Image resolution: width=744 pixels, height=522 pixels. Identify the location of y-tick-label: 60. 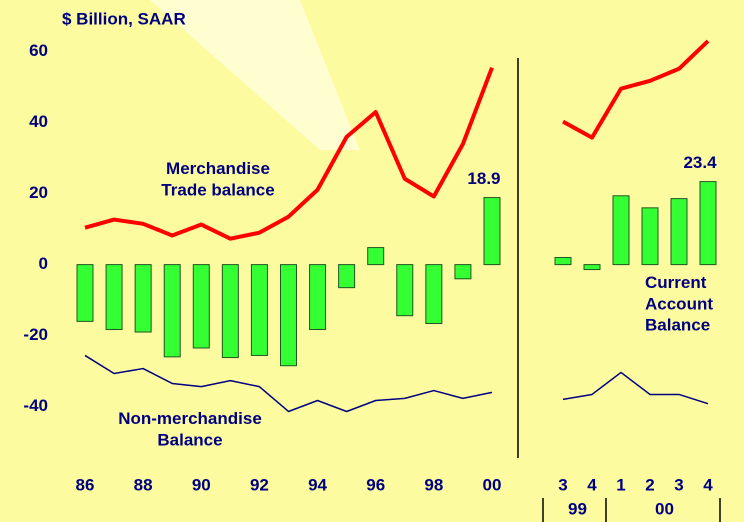
(38, 50).